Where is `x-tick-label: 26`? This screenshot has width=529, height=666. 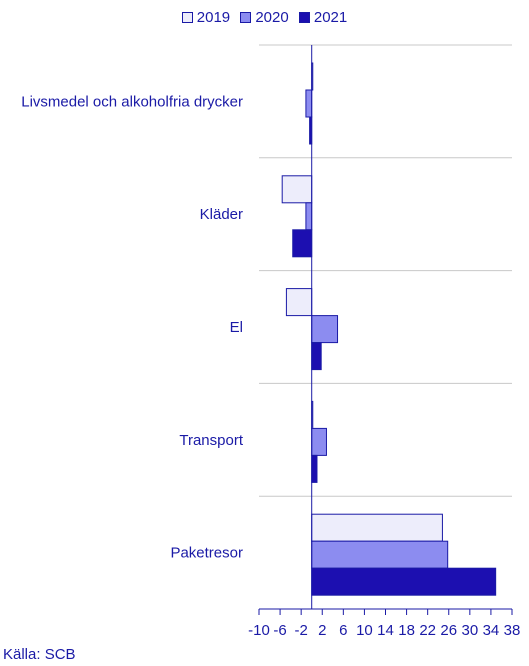 x-tick-label: 26 is located at coordinates (448, 630).